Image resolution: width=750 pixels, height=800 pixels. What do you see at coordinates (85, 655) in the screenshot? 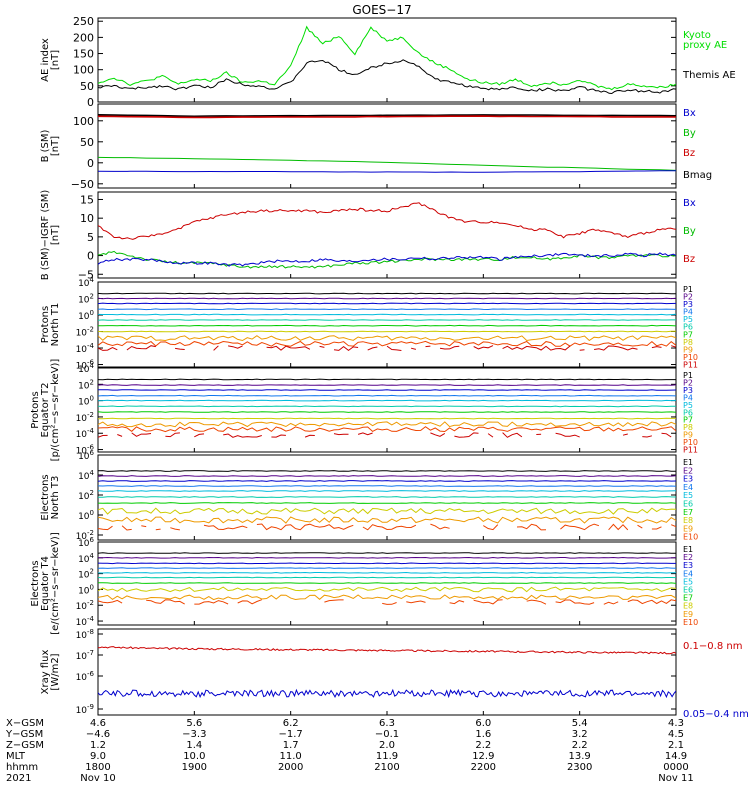
I see `y-tick-label: 10⁻⁷` at bounding box center [85, 655].